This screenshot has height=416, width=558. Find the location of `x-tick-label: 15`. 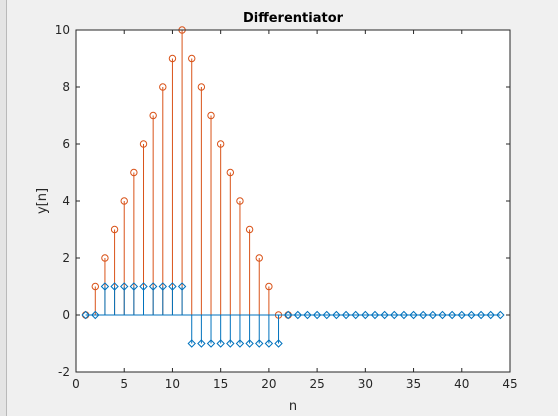

x-tick-label: 15 is located at coordinates (220, 384).